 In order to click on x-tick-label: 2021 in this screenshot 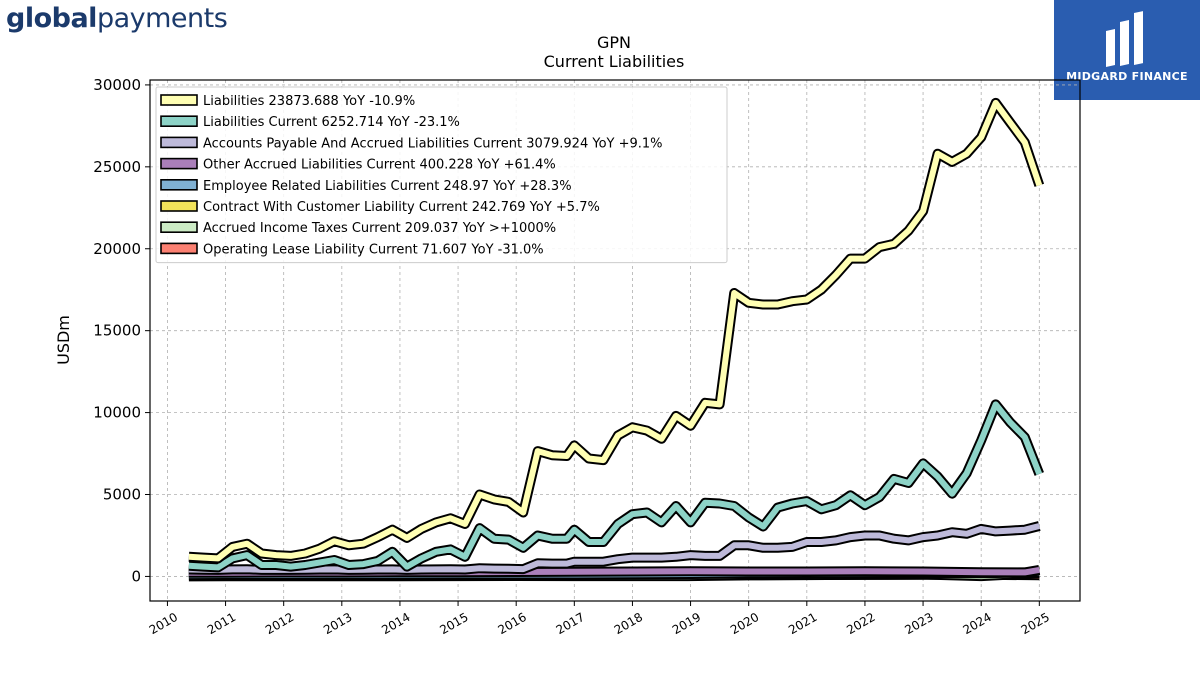, I will do `click(802, 623)`.